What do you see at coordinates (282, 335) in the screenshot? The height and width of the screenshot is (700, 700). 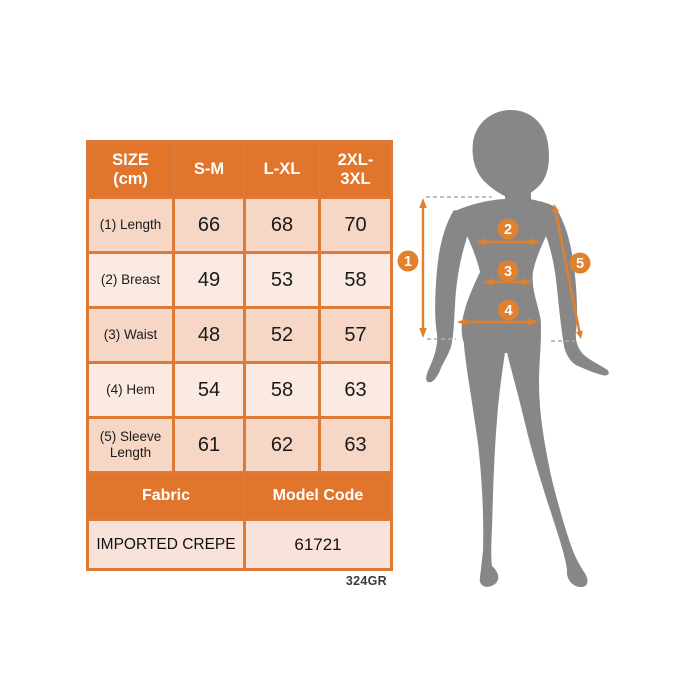 I see `value-cell: 52` at bounding box center [282, 335].